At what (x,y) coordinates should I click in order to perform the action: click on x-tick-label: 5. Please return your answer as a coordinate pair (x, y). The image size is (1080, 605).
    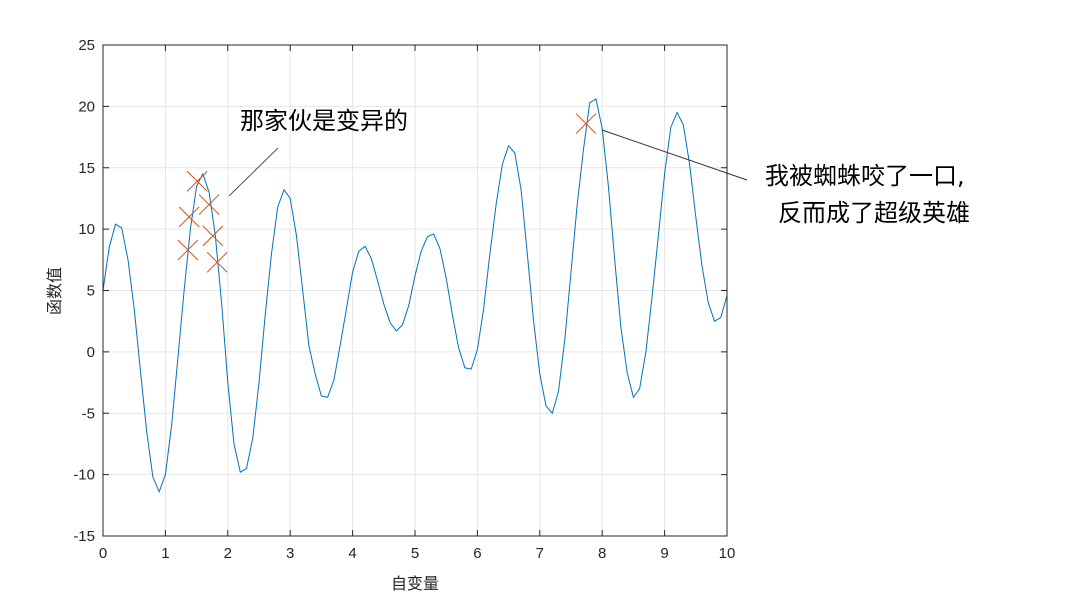
    Looking at the image, I should click on (415, 553).